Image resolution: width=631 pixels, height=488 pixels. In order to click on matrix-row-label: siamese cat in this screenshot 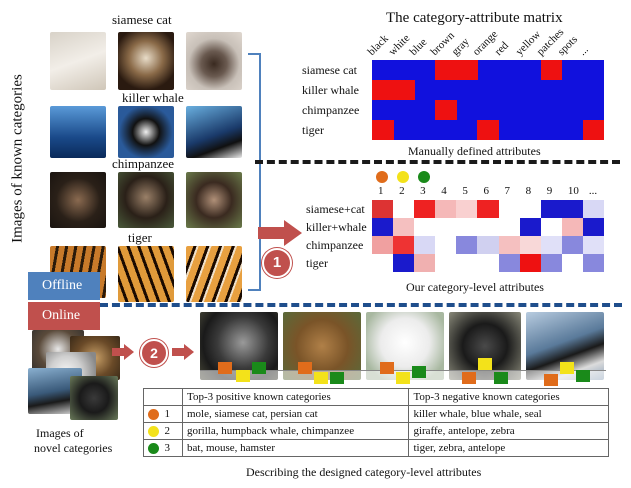, I will do `click(329, 70)`.